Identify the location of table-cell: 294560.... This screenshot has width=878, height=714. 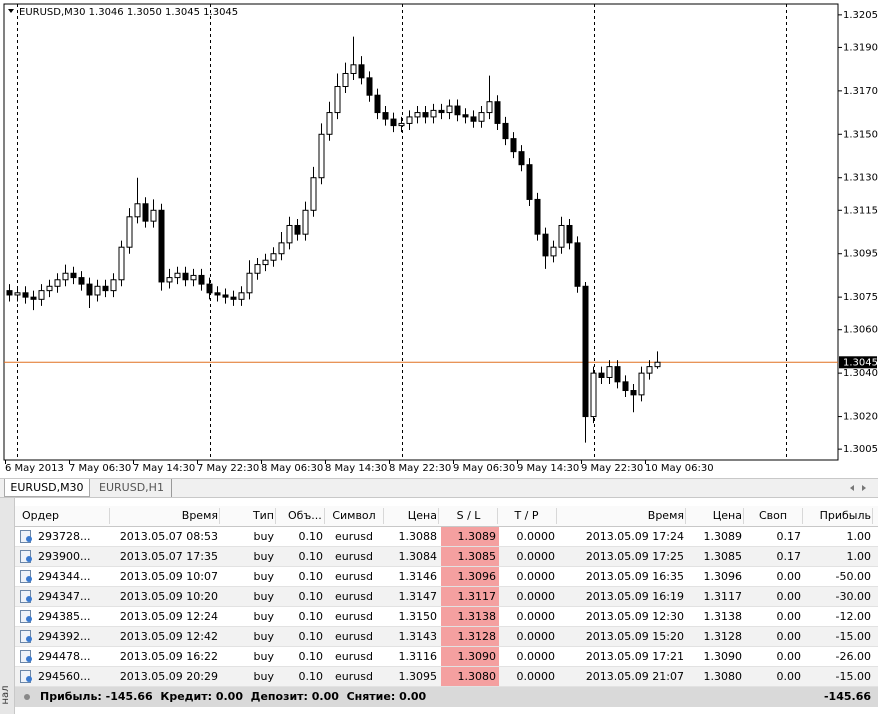
(64, 676).